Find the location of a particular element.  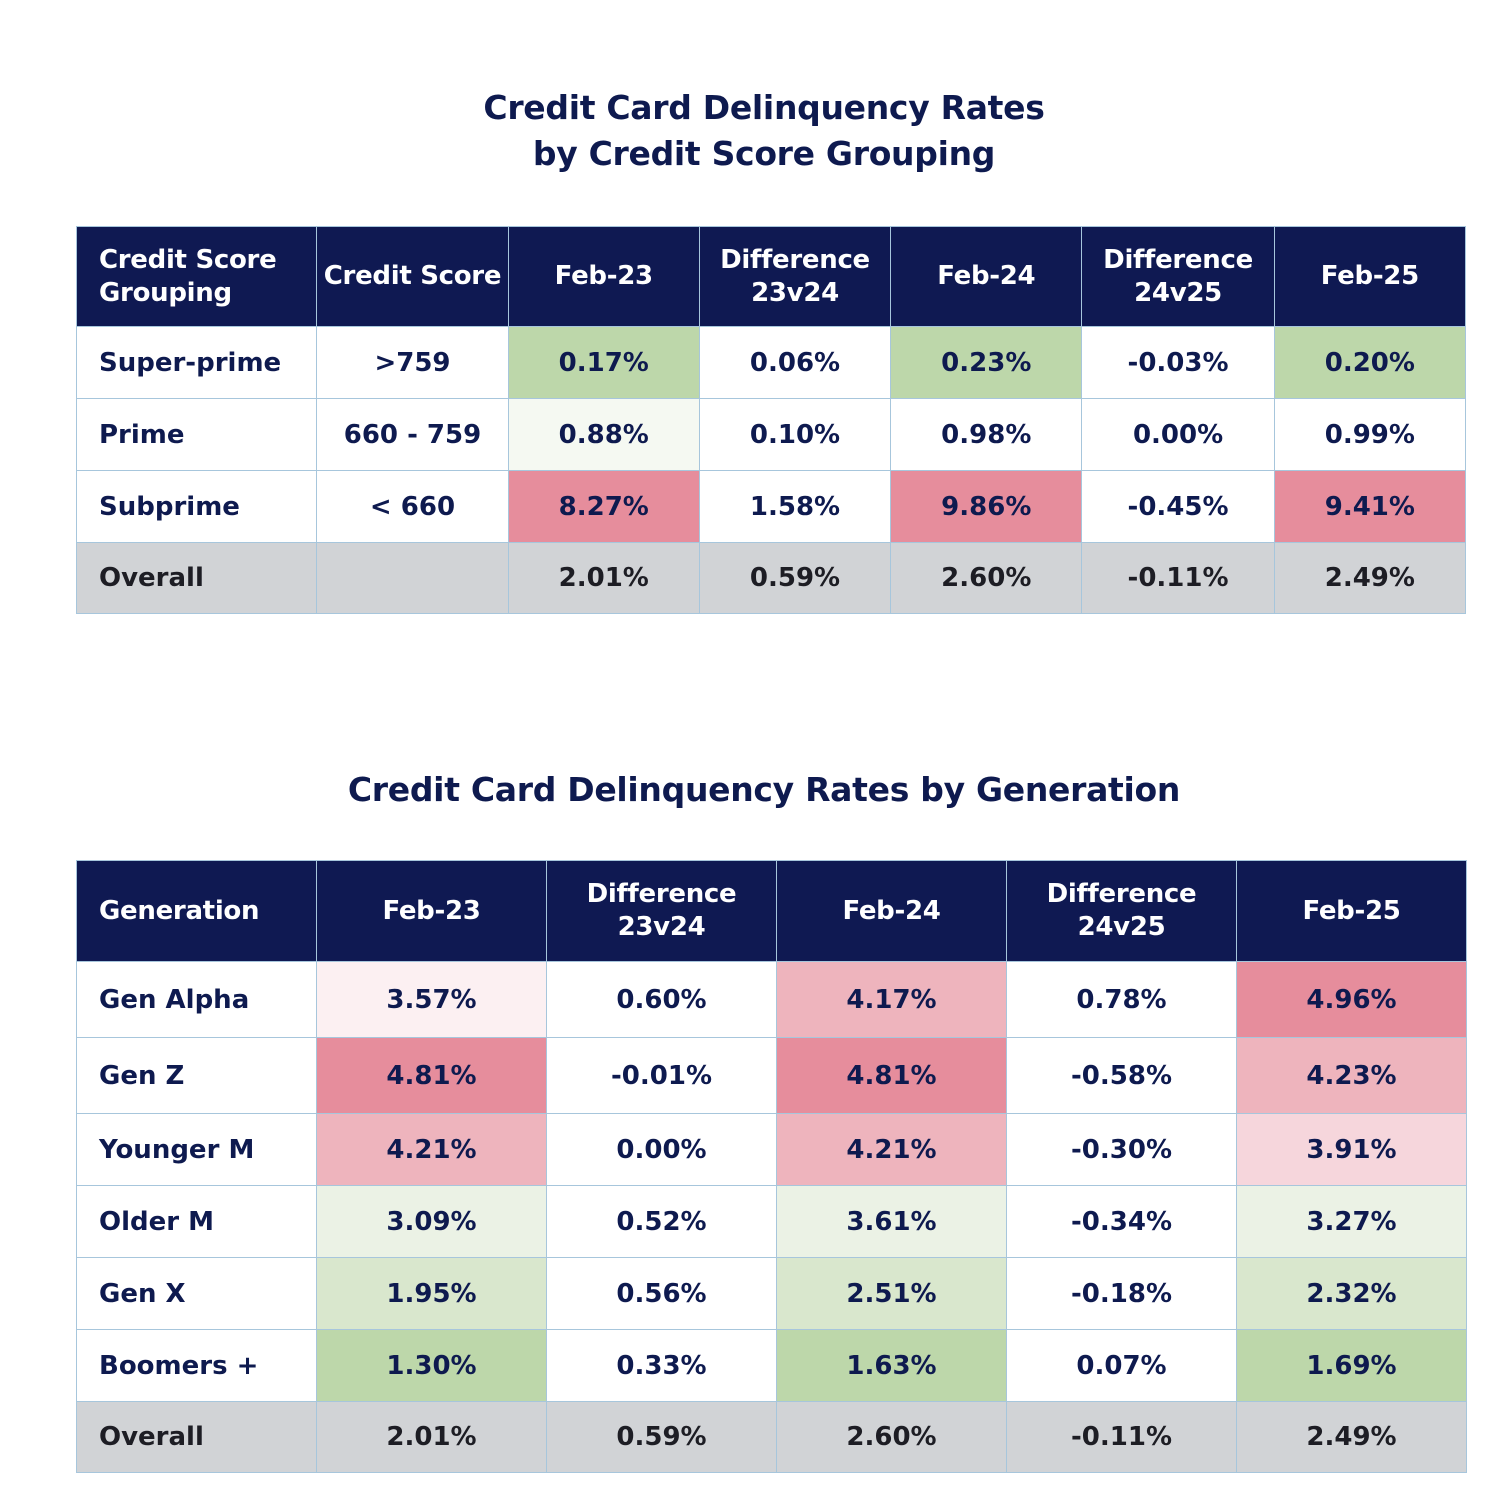

cell-overall-difference-24v25: -0.11% is located at coordinates (1178, 578).